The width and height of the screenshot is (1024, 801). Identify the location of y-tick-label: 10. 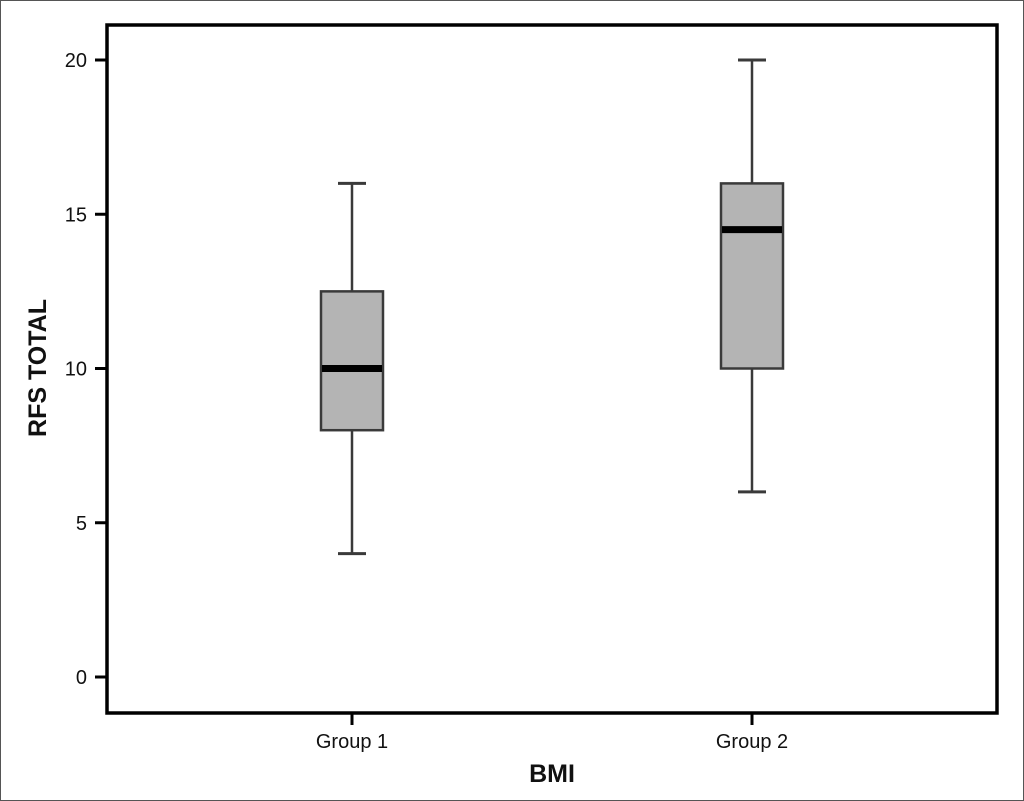
(76, 370).